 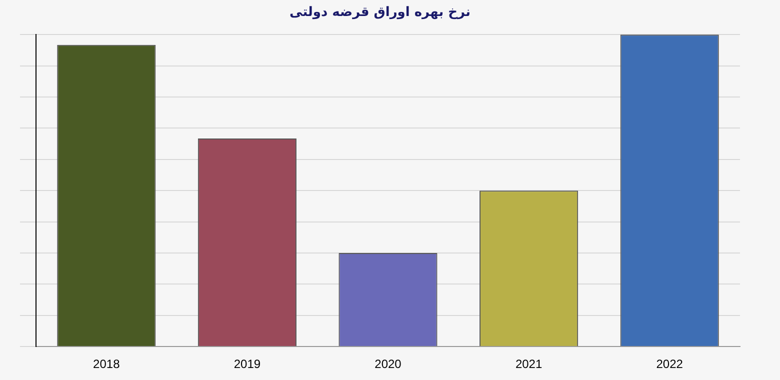 What do you see at coordinates (528, 364) in the screenshot?
I see `x-tick-label: 2021` at bounding box center [528, 364].